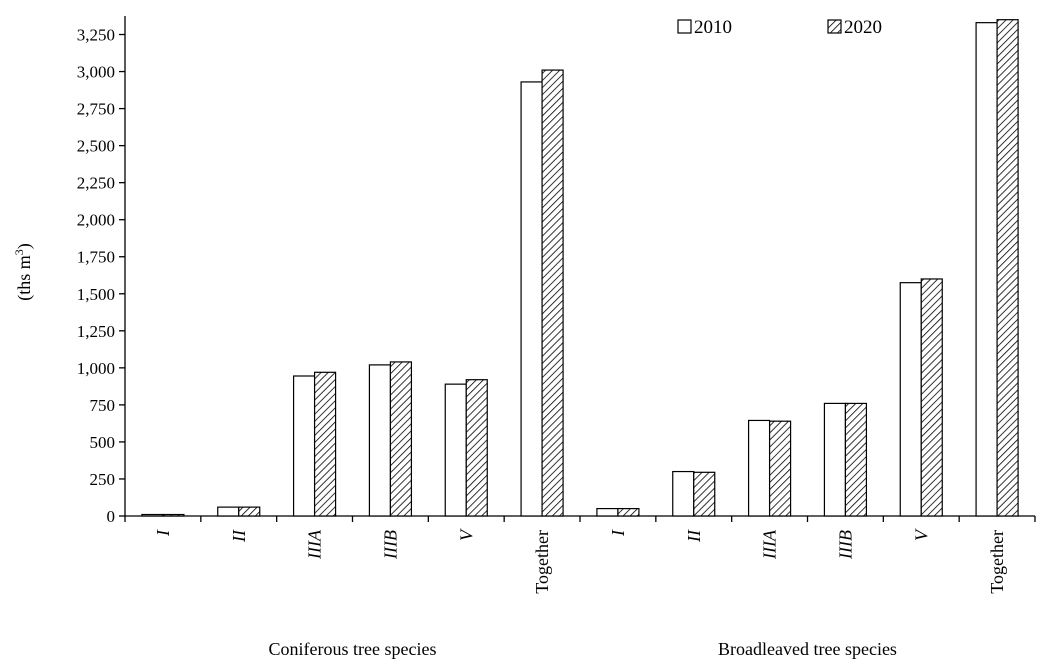 The width and height of the screenshot is (1047, 664). Describe the element at coordinates (19, 252) in the screenshot. I see `y-axis-title-superscript: 3` at that location.